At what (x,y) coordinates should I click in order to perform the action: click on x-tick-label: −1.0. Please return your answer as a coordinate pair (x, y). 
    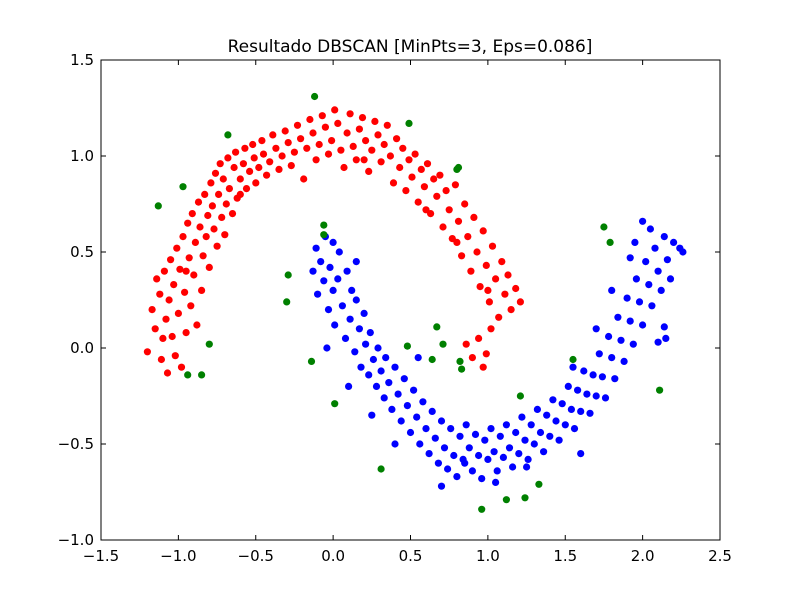
    Looking at the image, I should click on (178, 556).